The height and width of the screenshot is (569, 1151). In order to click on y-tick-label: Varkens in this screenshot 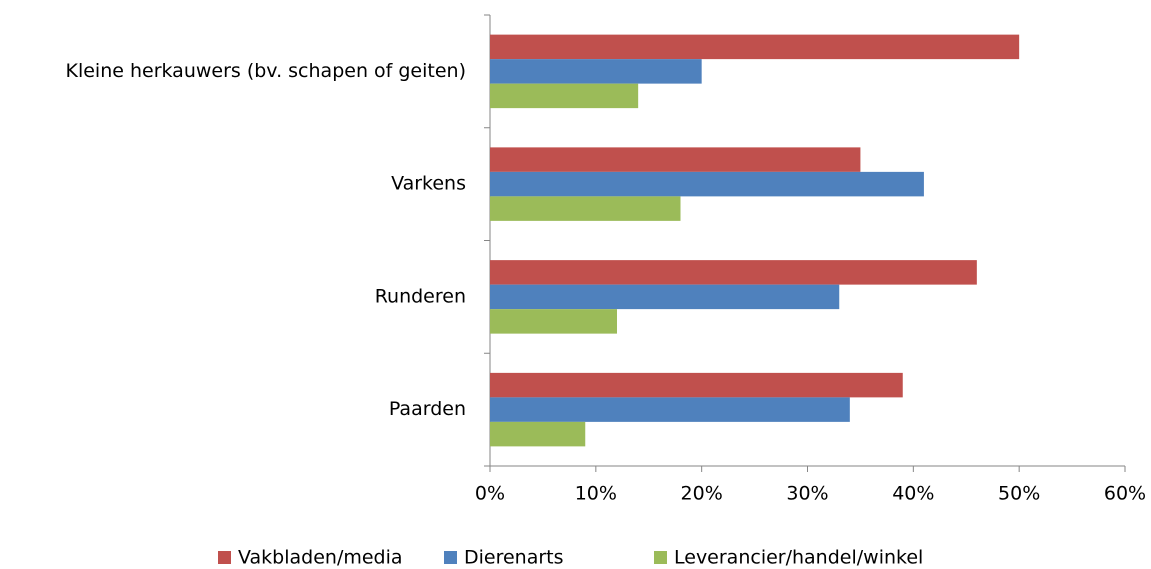, I will do `click(428, 184)`.